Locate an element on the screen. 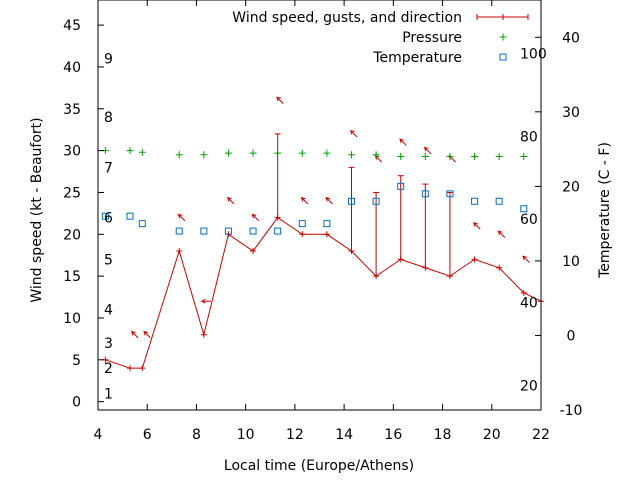 The width and height of the screenshot is (640, 480). y-left-tick-label: 35 is located at coordinates (72, 110).